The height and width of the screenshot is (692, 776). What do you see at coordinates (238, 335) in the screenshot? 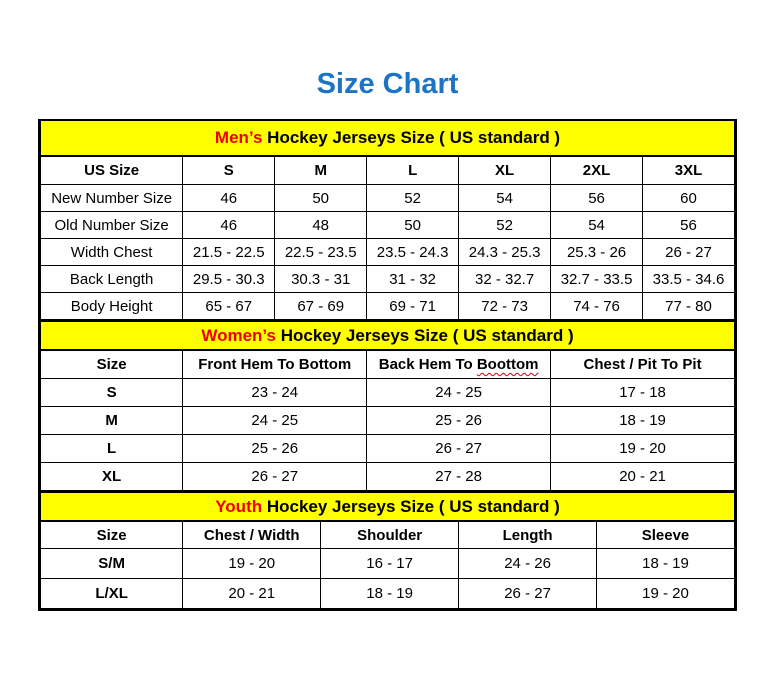
I see `section-title-accent: Women’s` at bounding box center [238, 335].